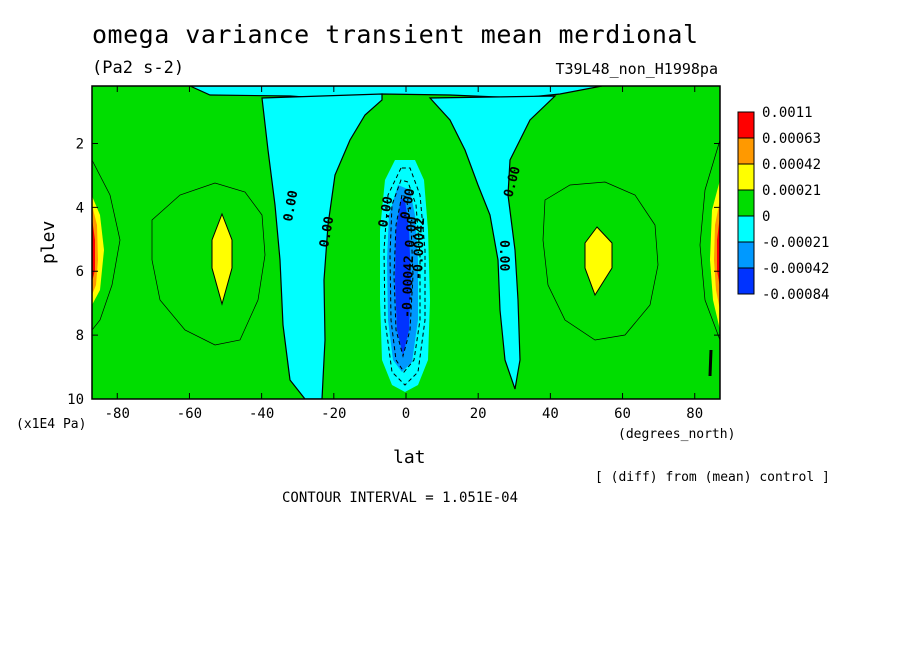  Describe the element at coordinates (694, 414) in the screenshot. I see `x-tick-label: 80` at that location.